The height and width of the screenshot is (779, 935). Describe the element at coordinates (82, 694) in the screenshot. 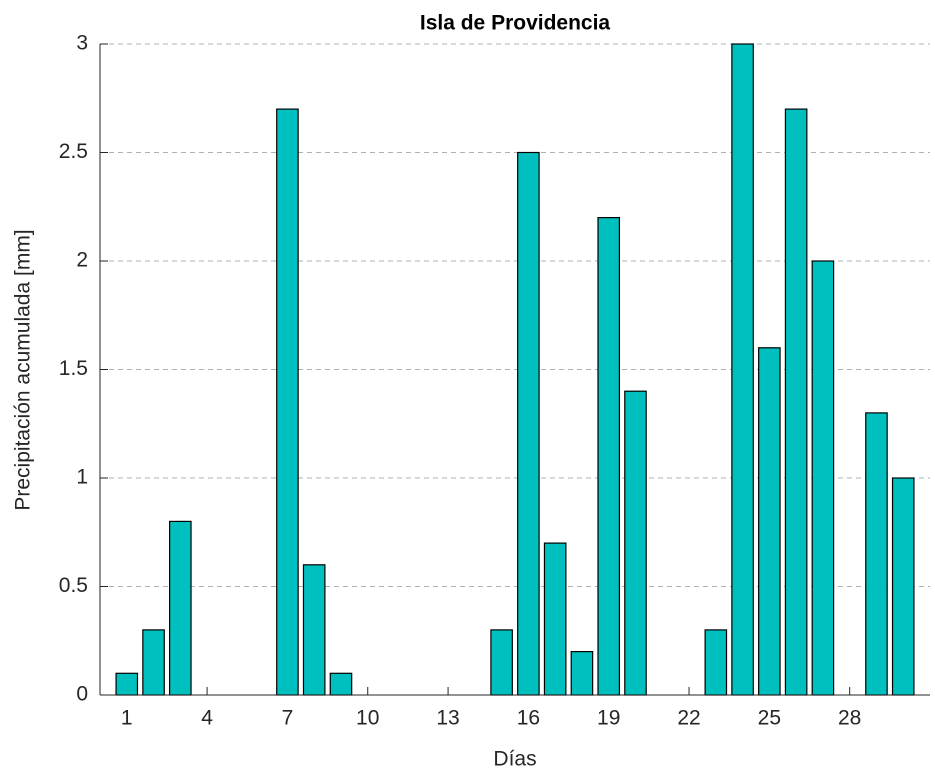

I see `y-tick-label: 0` at that location.